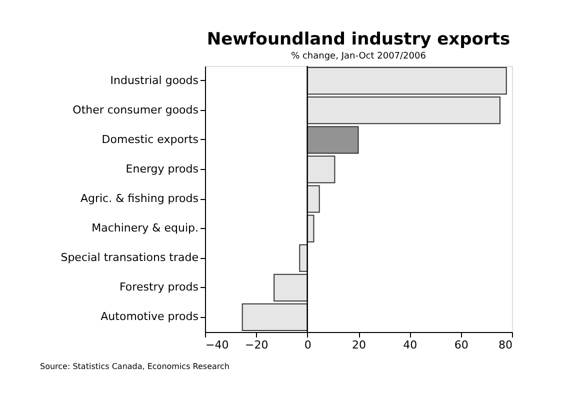  I want to click on chart-title: Newfoundland industry exports, so click(358, 39).